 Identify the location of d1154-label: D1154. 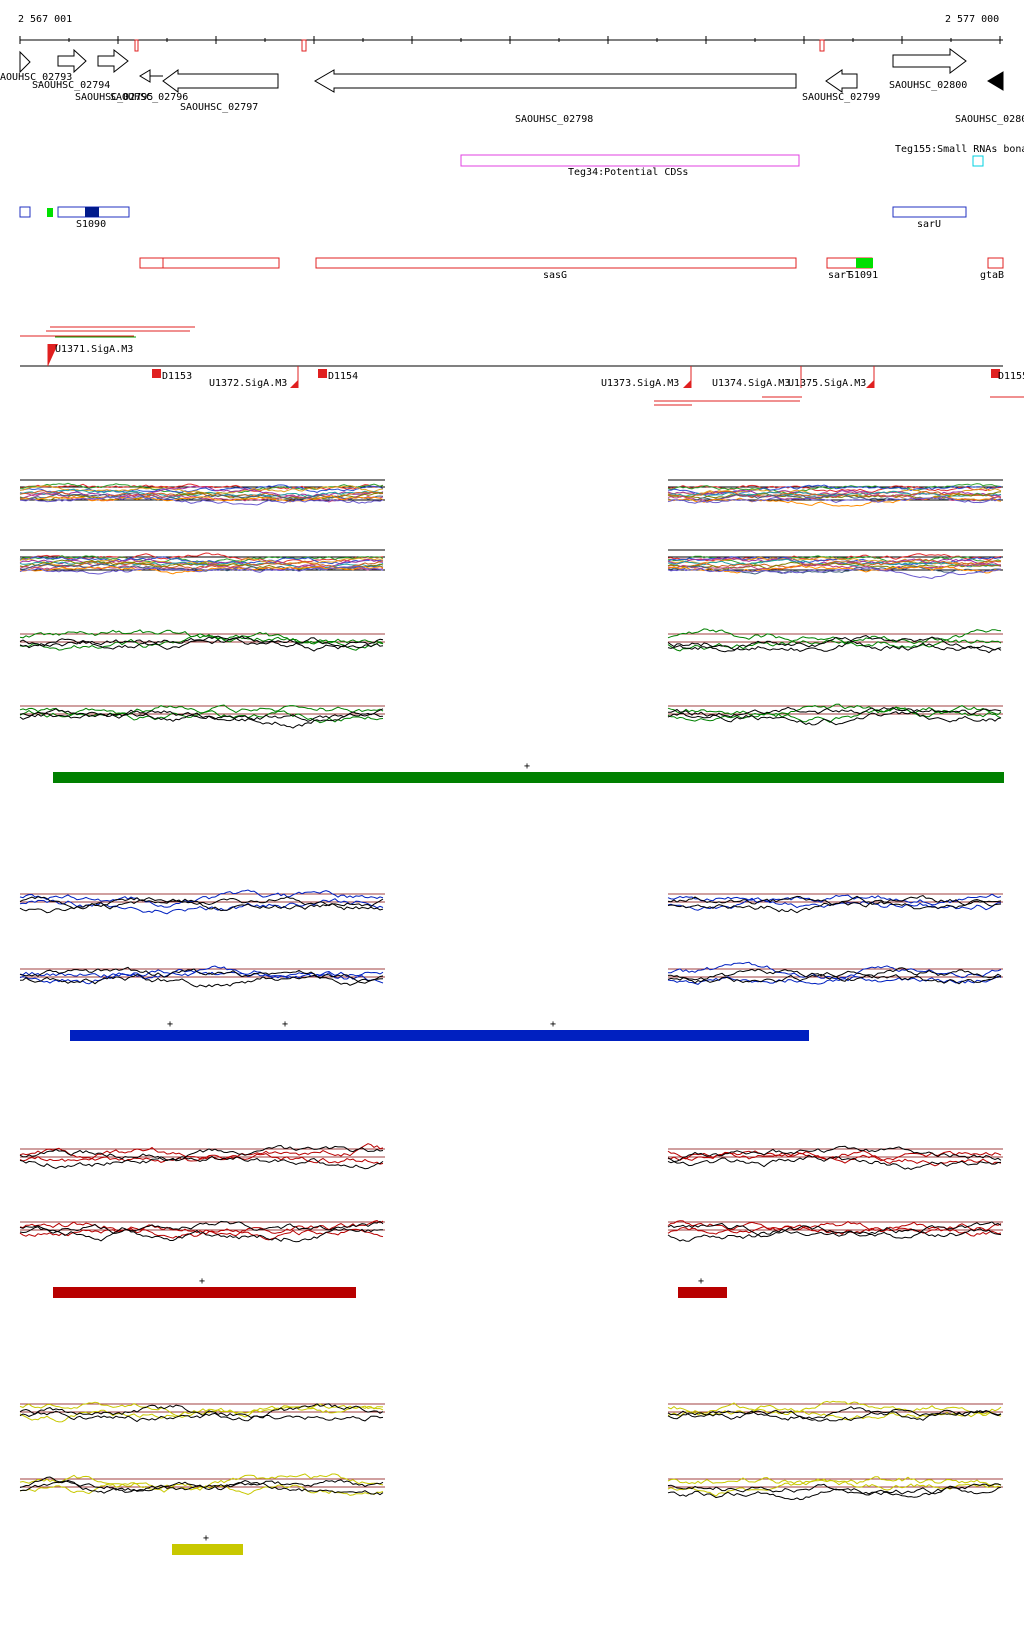
(343, 376).